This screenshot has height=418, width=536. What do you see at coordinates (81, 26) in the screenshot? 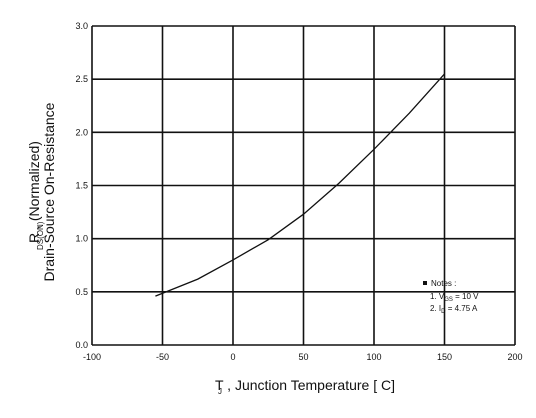
I see `y-tick-label: 3.0` at bounding box center [81, 26].